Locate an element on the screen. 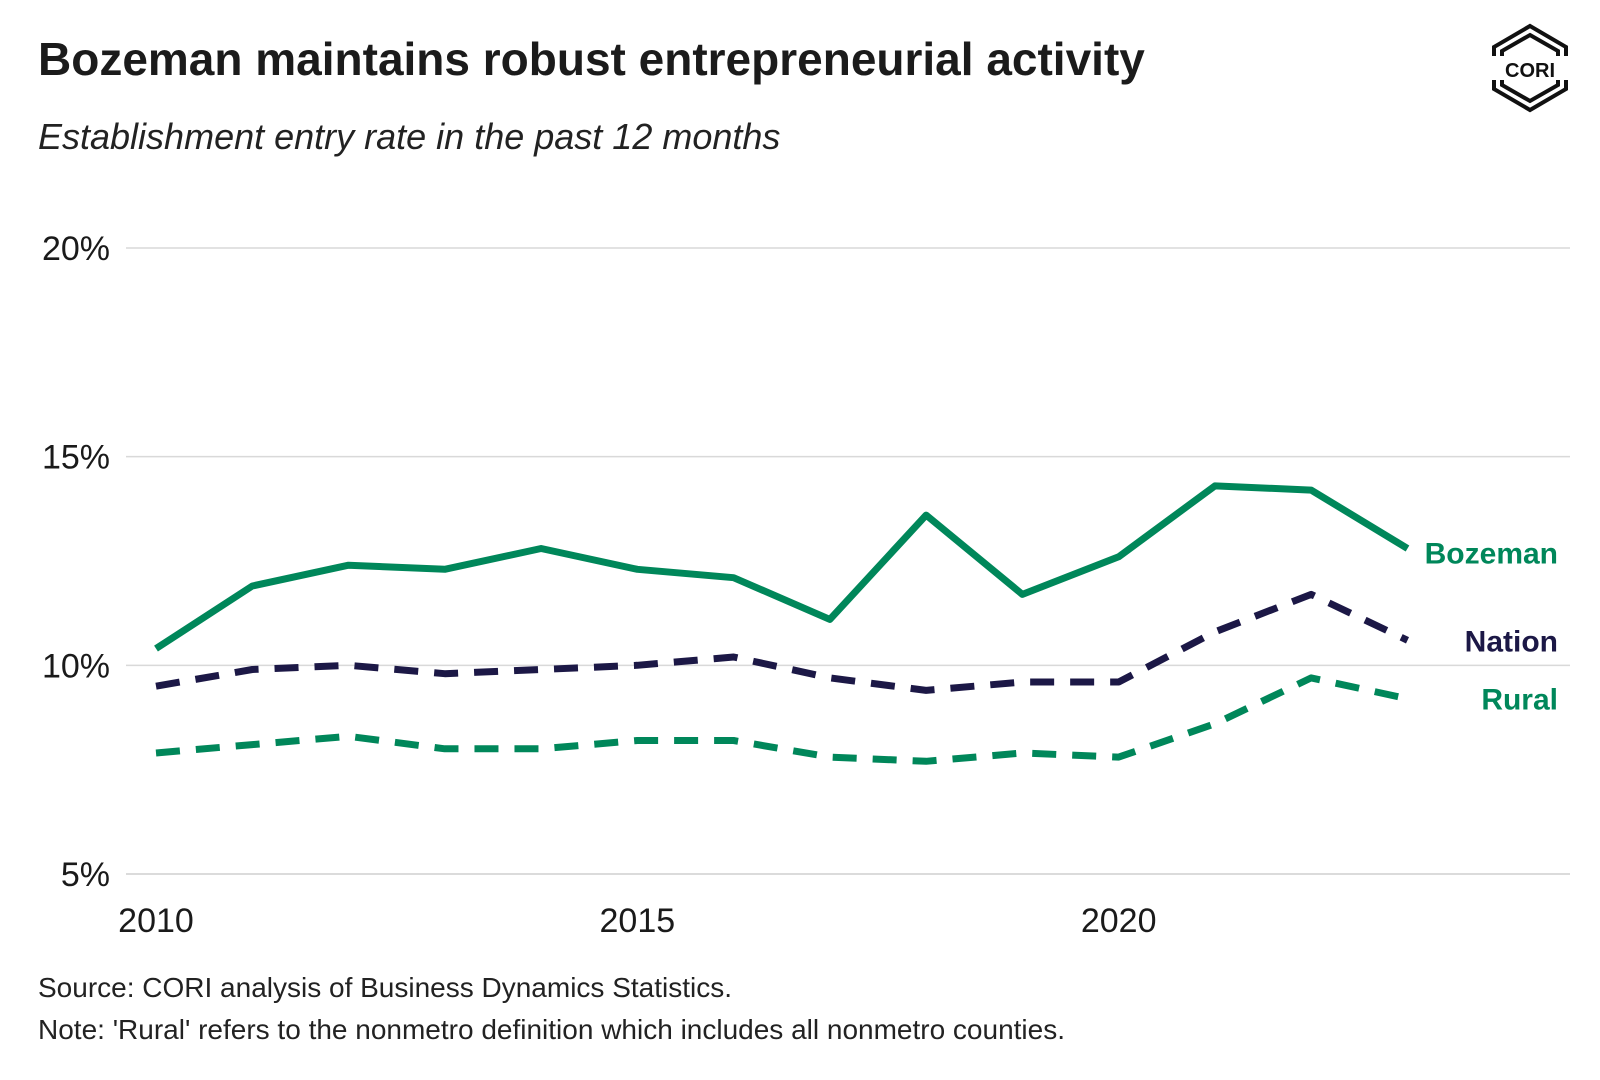 The width and height of the screenshot is (1600, 1080). x-axis-ticks: 2010 2015 2020 is located at coordinates (637, 921).